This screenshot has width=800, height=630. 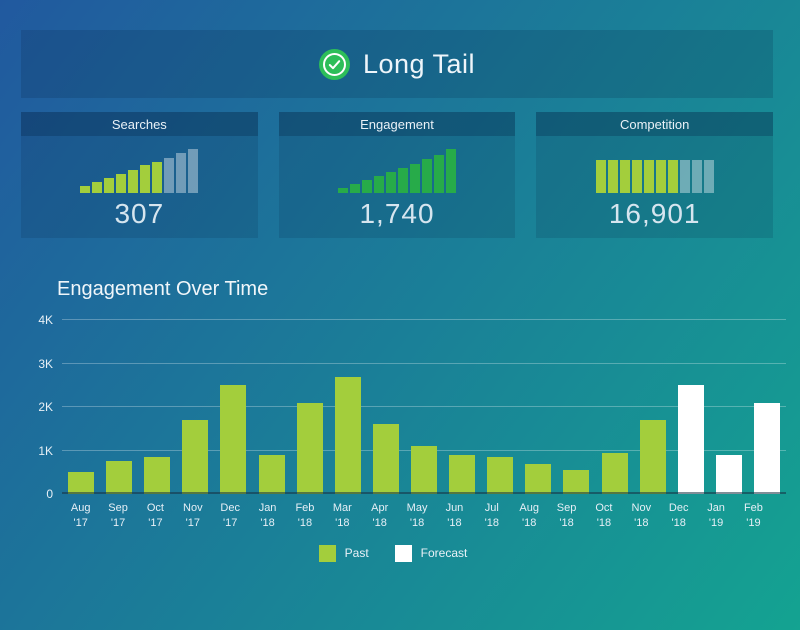 What do you see at coordinates (430, 553) in the screenshot?
I see `legend-item-forecast: Forecast` at bounding box center [430, 553].